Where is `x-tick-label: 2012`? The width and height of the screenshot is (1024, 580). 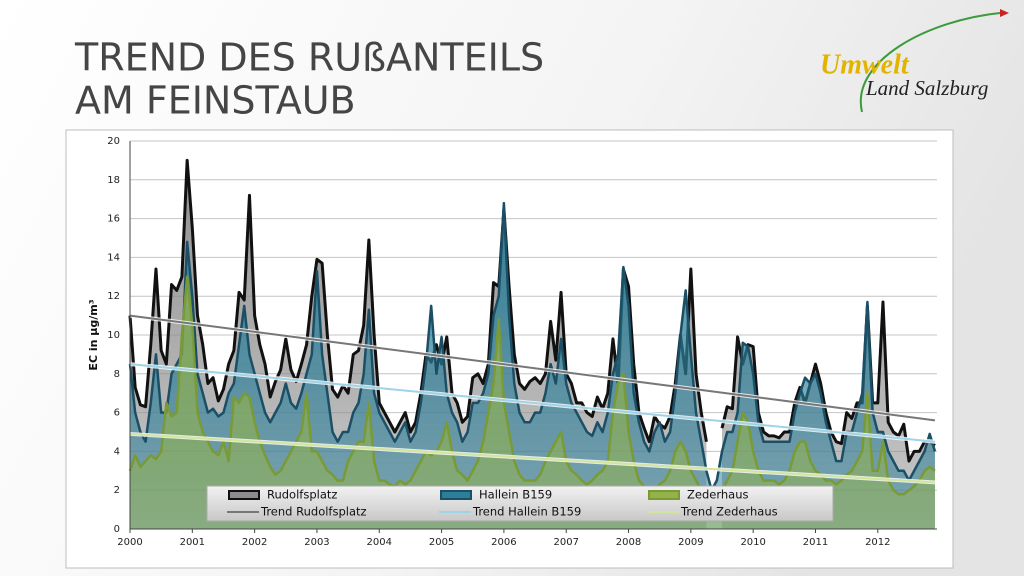
x-tick-label: 2012 is located at coordinates (877, 542).